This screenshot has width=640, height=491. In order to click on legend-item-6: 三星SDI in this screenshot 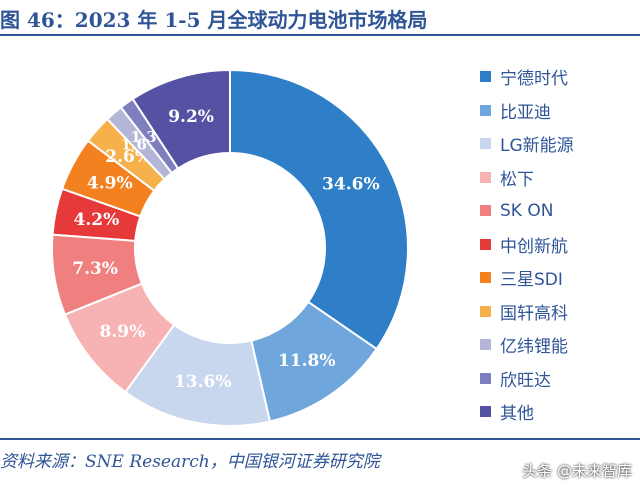, I will do `click(557, 278)`.